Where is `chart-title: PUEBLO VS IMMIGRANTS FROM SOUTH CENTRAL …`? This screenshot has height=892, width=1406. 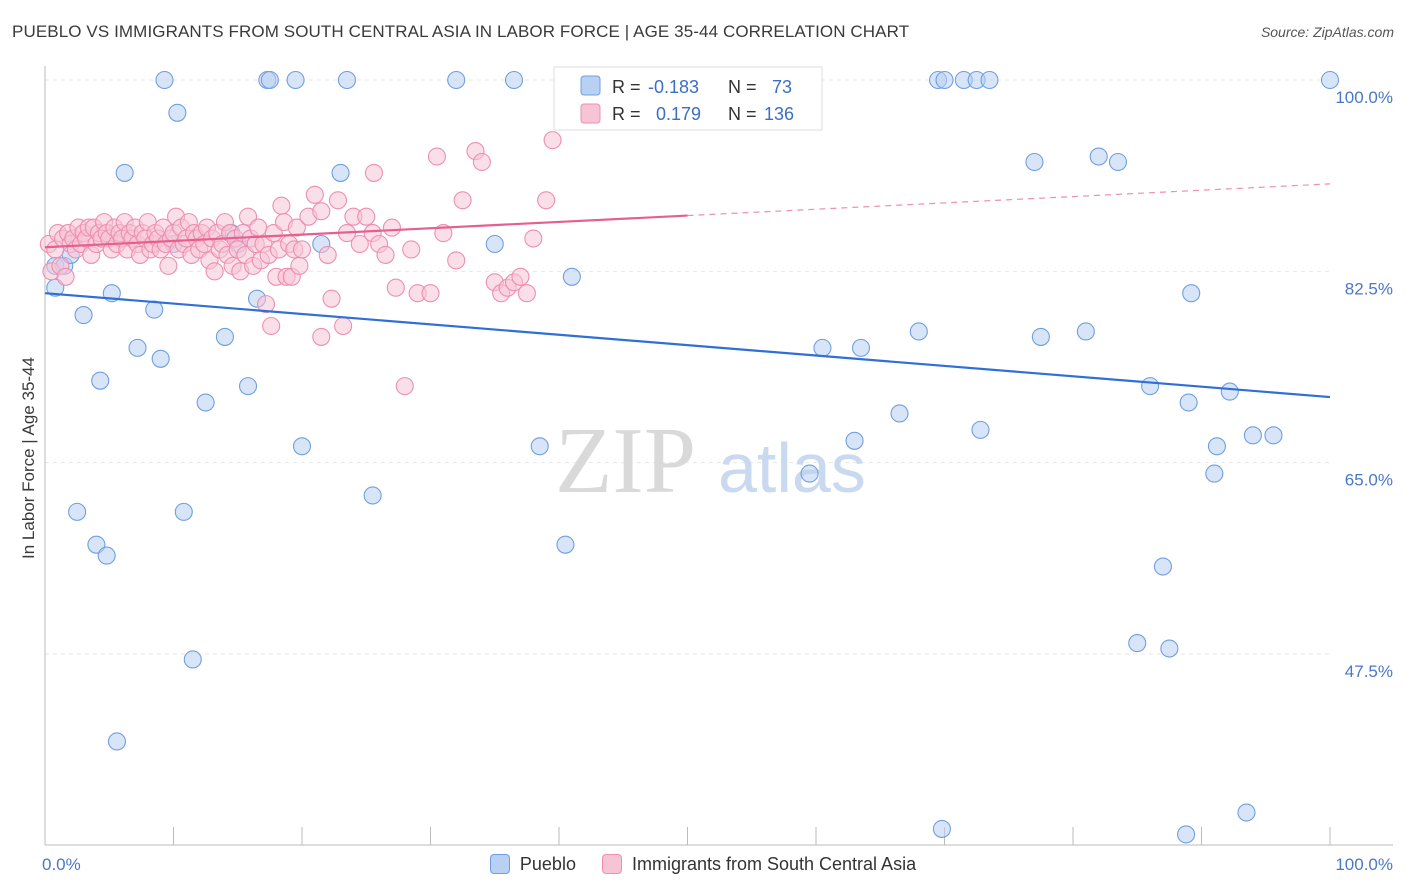
chart-title: PUEBLO VS IMMIGRANTS FROM SOUTH CENTRAL … is located at coordinates (461, 31).